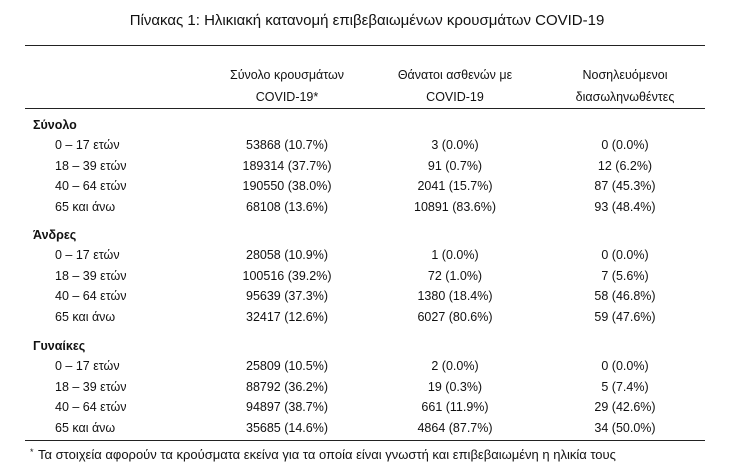  I want to click on column-header: Θάνατοι ασθενών με, so click(455, 75).